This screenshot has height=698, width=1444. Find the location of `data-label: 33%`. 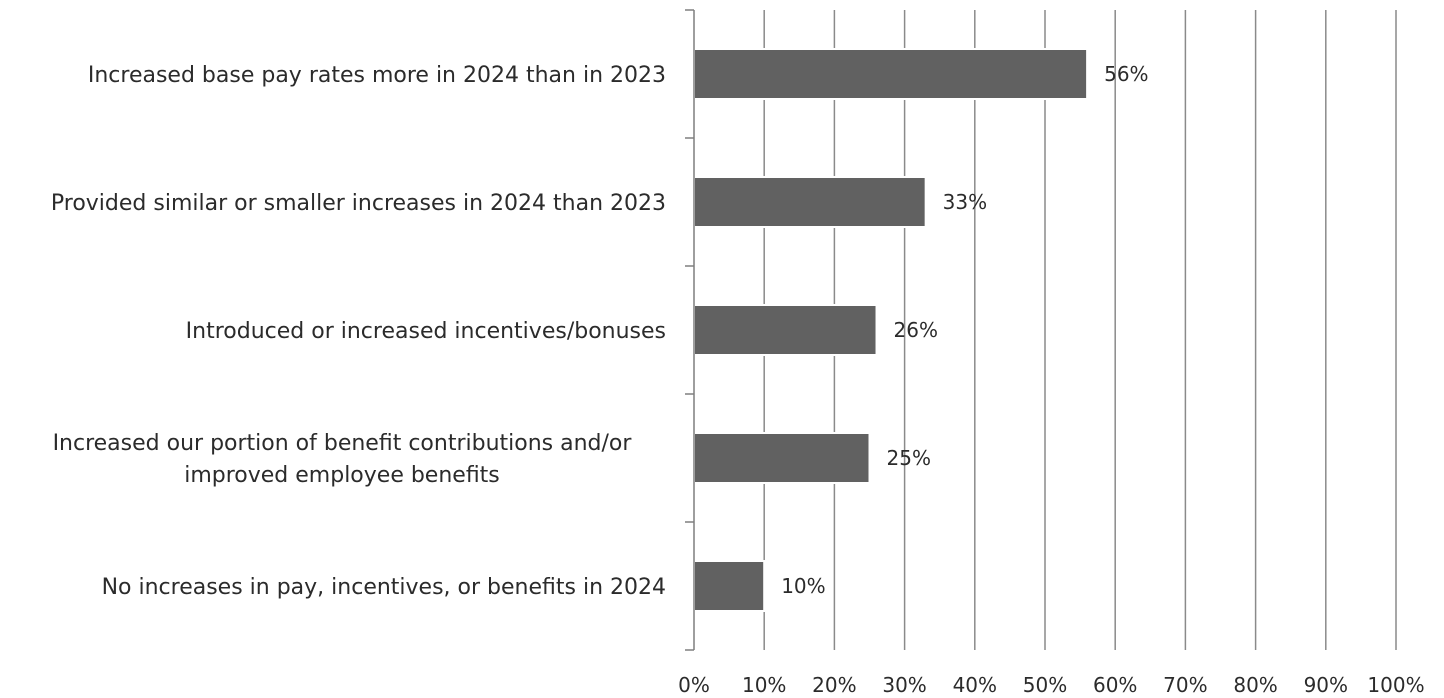

data-label: 33% is located at coordinates (965, 202).